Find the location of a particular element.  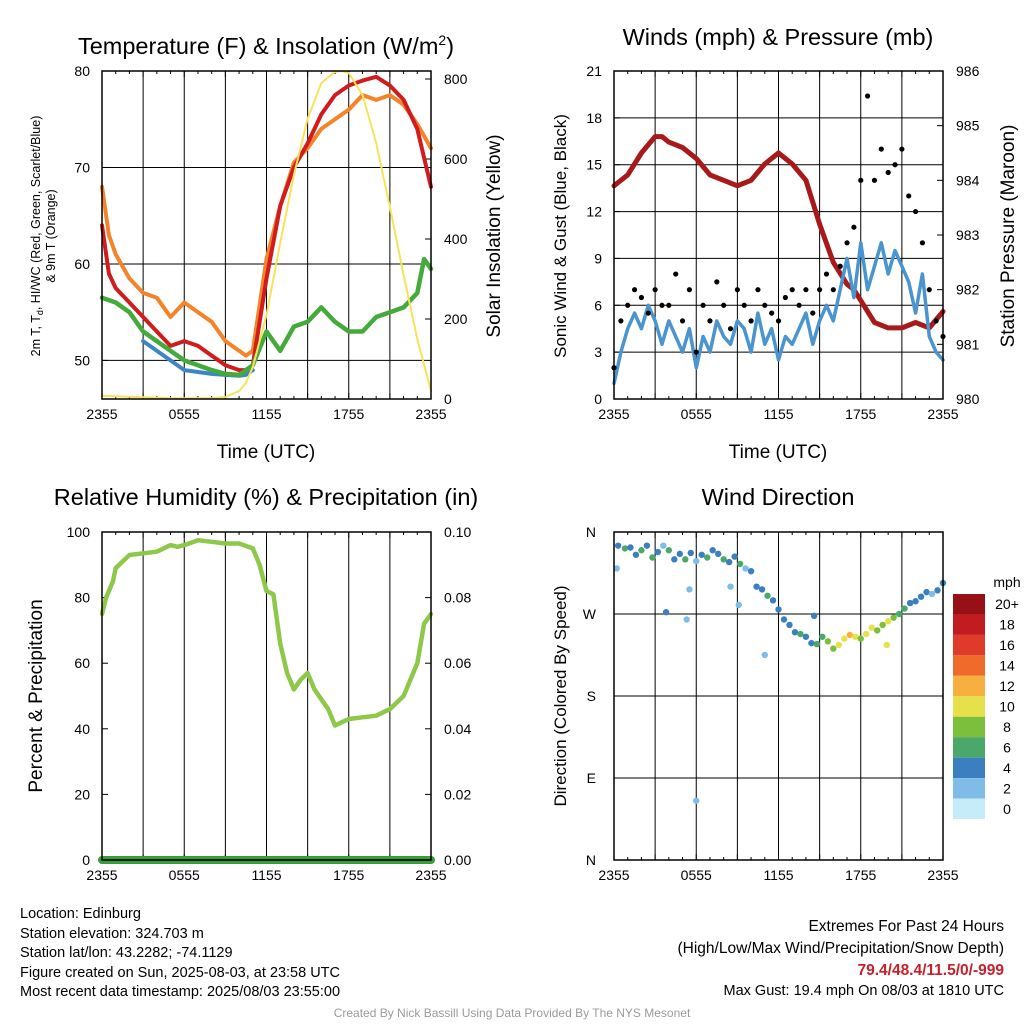

max-gust-text: Max Gust: 19.4 mph On 08/03 at 1810 UTC is located at coordinates (863, 991).